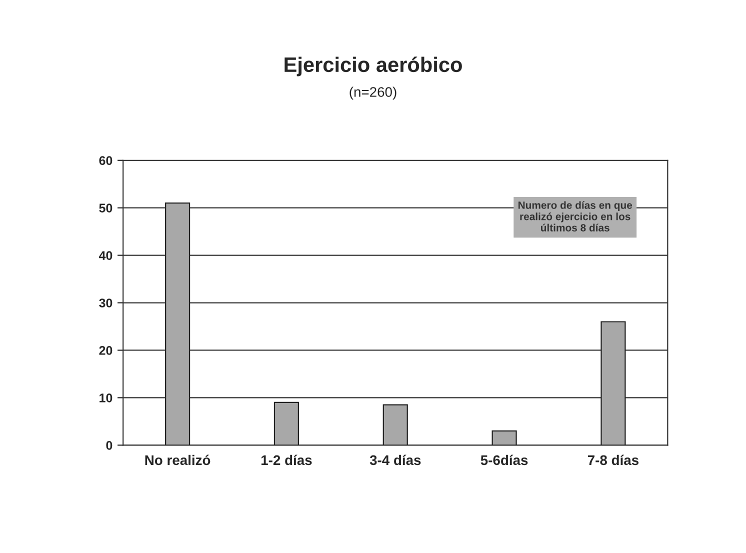 The image size is (746, 553). What do you see at coordinates (575, 216) in the screenshot?
I see `annotation: Numero de días en que realizó ejercicio en los últimos 8 días` at bounding box center [575, 216].